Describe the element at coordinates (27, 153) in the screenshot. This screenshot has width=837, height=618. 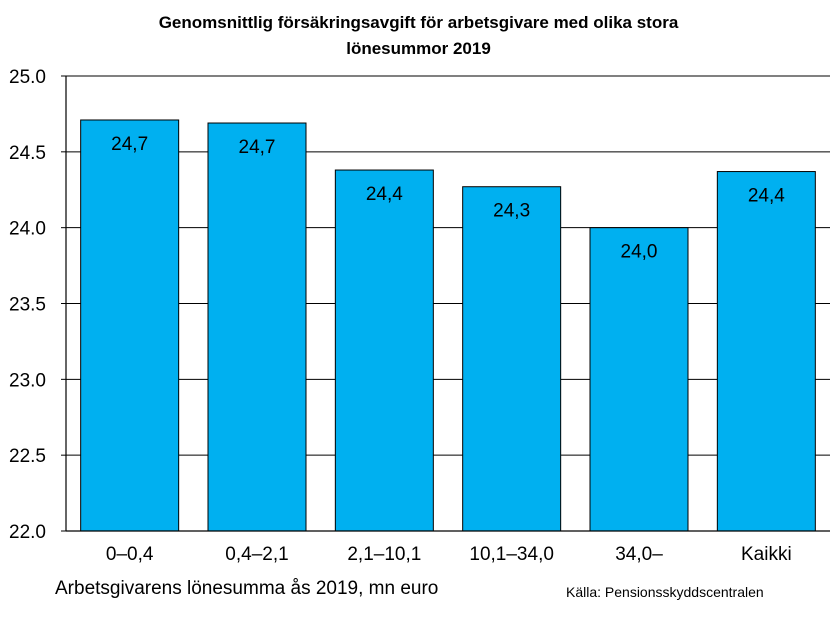
I see `y-tick-label: 24.5` at that location.